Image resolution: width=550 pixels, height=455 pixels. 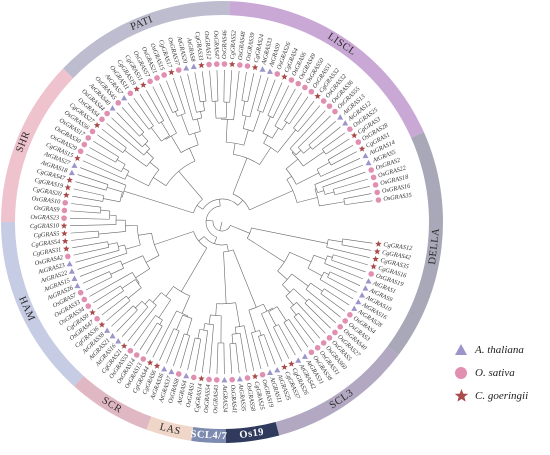 I want to click on leaf-label: OsGRAS58, so click(x=251, y=397).